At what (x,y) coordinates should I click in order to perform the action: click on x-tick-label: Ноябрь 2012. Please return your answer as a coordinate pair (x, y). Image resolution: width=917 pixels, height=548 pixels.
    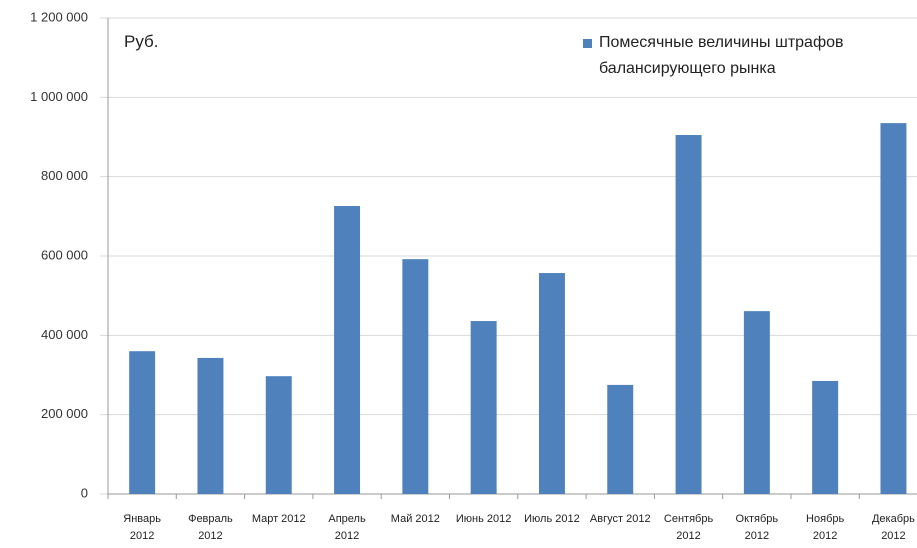
    Looking at the image, I should click on (825, 527).